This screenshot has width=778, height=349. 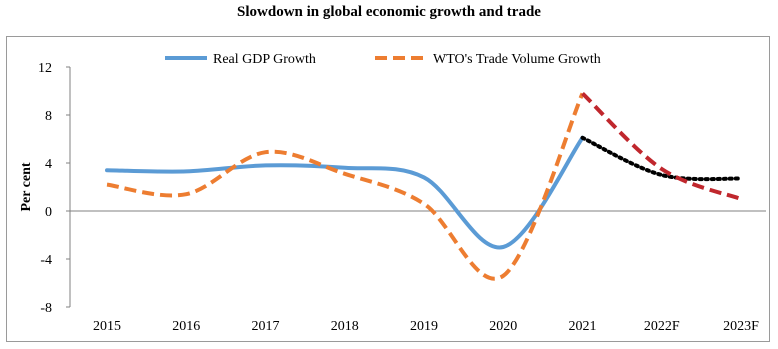 What do you see at coordinates (45, 68) in the screenshot?
I see `y-tick-label: 12` at bounding box center [45, 68].